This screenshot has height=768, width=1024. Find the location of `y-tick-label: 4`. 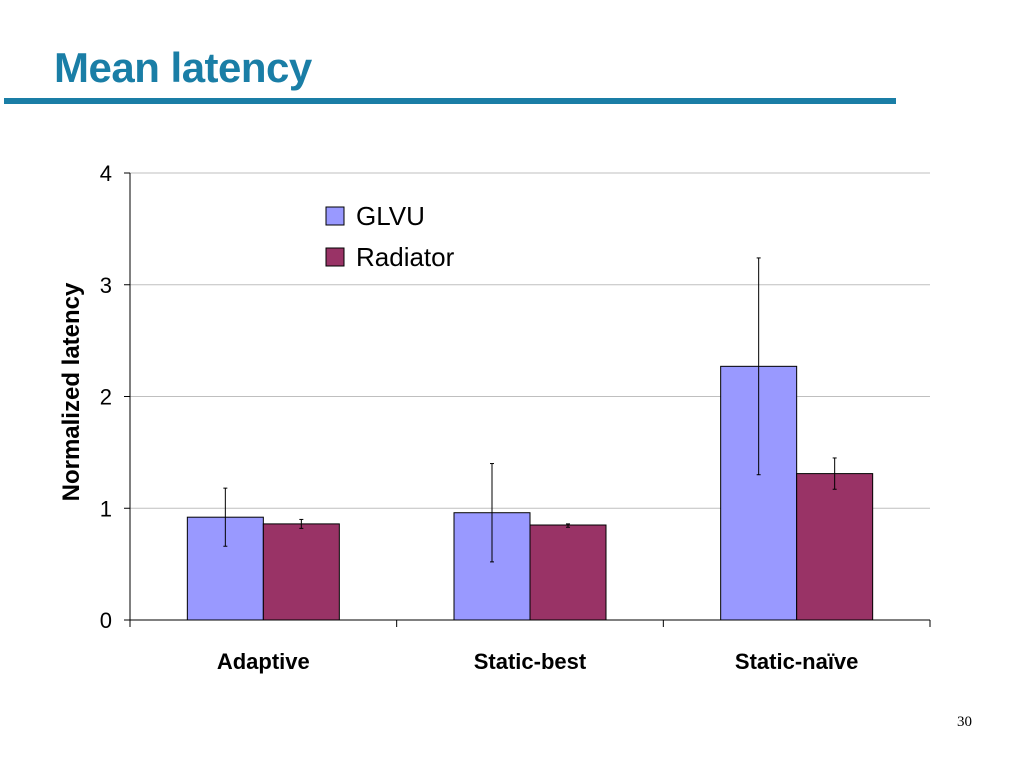

y-tick-label: 4 is located at coordinates (106, 173).